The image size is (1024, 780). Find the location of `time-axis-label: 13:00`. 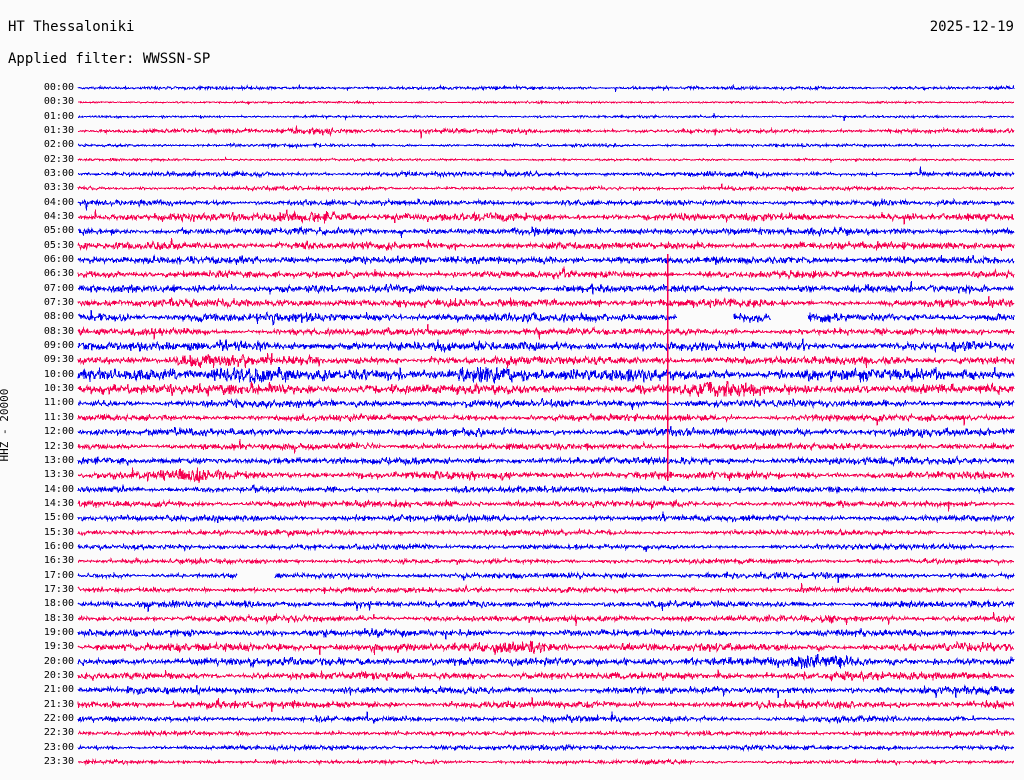

time-axis-label: 13:00 is located at coordinates (58, 460).